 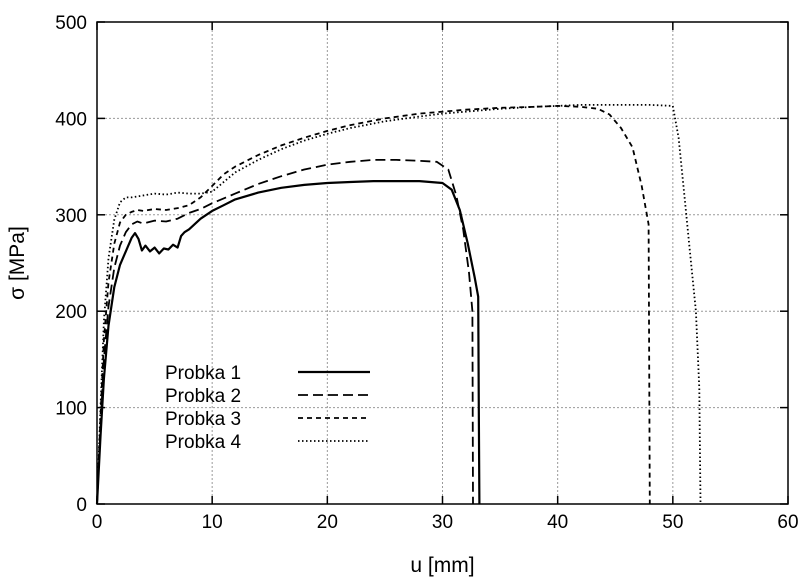 What do you see at coordinates (203, 396) in the screenshot?
I see `legend-label-2: Probka 2` at bounding box center [203, 396].